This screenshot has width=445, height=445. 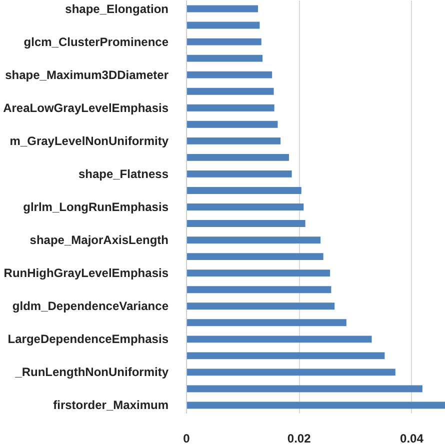 I want to click on y-tick-label: m_GrayLevelNonUniformity, so click(x=89, y=141).